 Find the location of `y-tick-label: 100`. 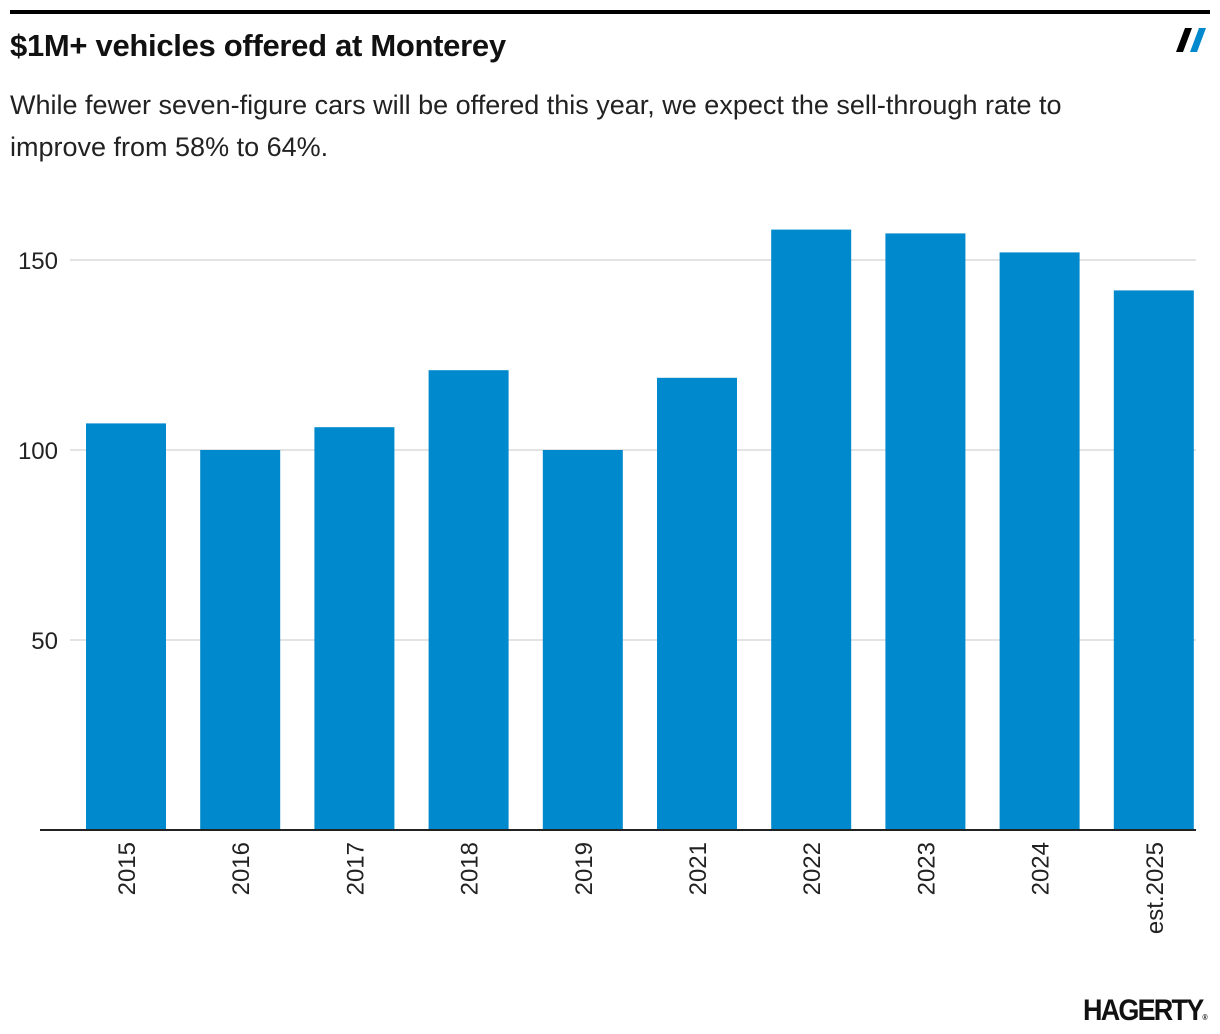

y-tick-label: 100 is located at coordinates (38, 451).